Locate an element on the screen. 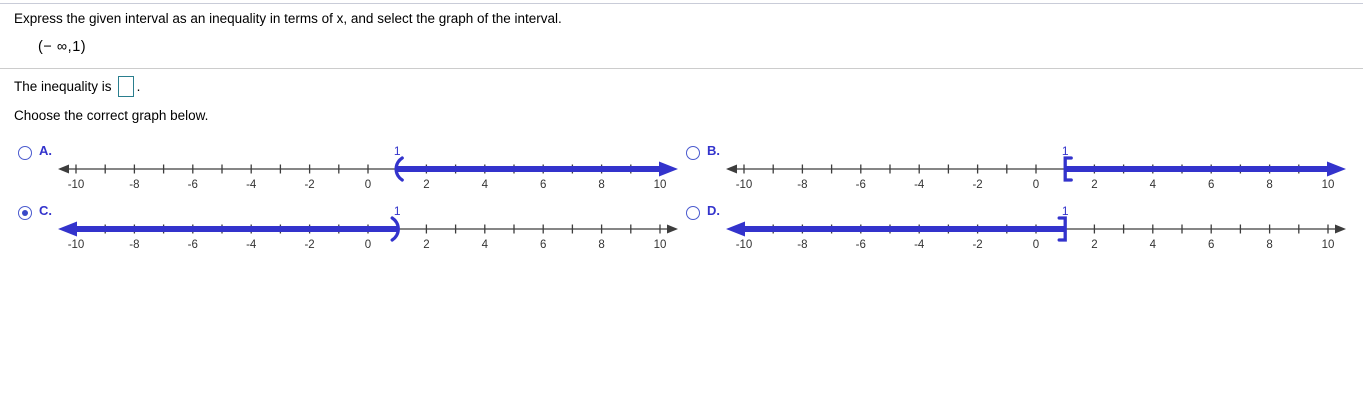 This screenshot has height=412, width=1363. inequality-sentence: The inequality is . is located at coordinates (77, 86).